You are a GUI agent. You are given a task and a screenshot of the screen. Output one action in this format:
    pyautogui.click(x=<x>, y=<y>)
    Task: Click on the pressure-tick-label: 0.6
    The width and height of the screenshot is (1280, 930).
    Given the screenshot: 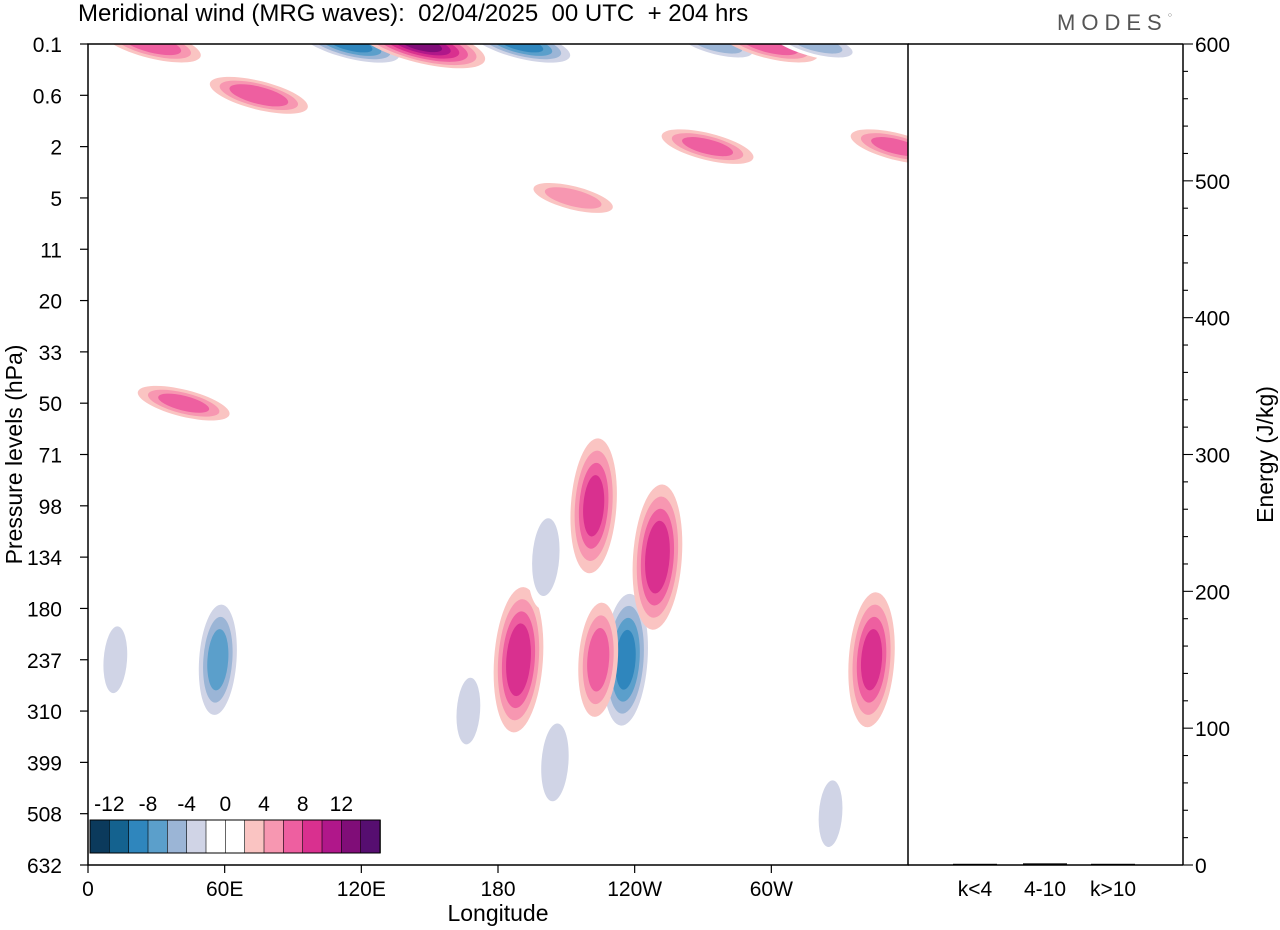 What is the action you would take?
    pyautogui.click(x=47, y=96)
    